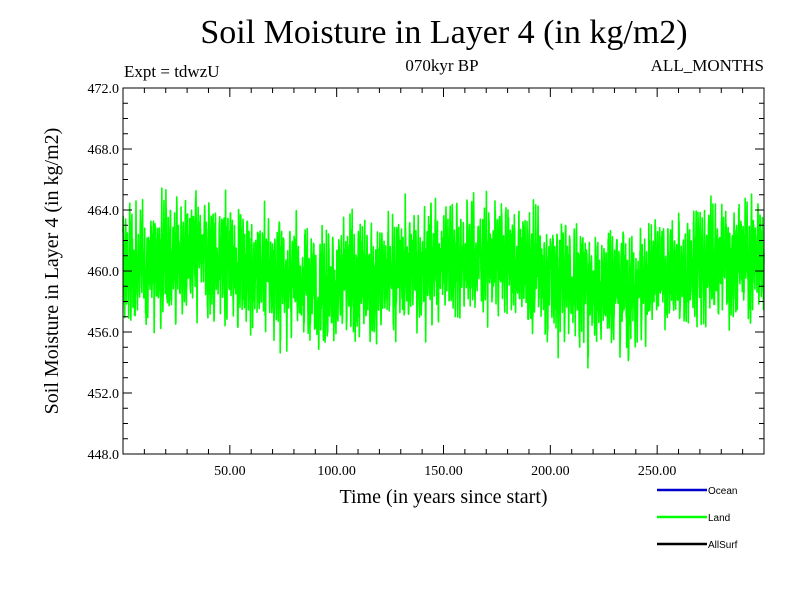 Image resolution: width=800 pixels, height=600 pixels. What do you see at coordinates (104, 272) in the screenshot?
I see `y-tick-label: 460.0` at bounding box center [104, 272].